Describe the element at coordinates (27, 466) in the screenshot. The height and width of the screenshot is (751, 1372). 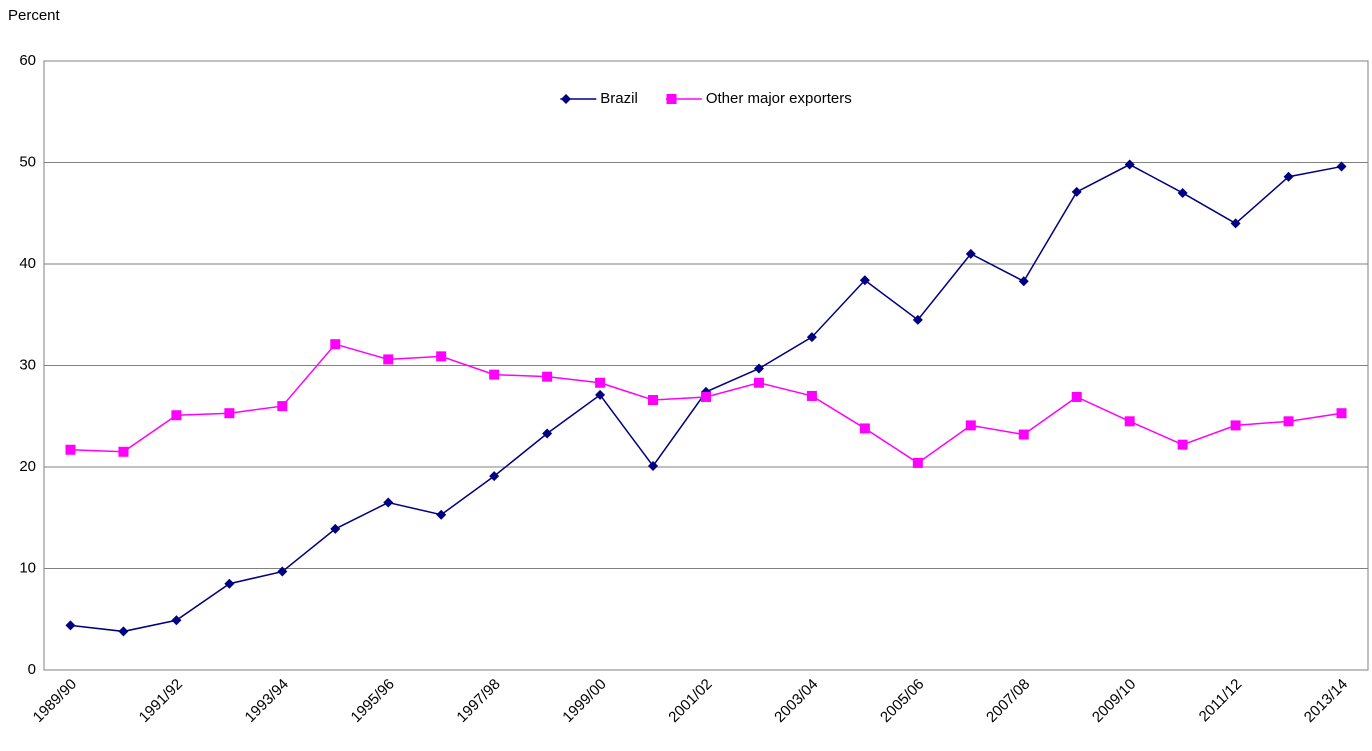
I see `y-tick-label: 20` at that location.